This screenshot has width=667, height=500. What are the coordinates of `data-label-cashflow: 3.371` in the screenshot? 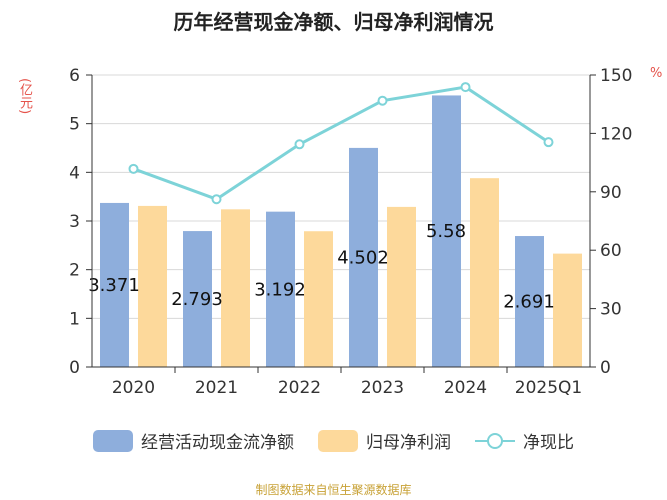 It's located at (114, 285).